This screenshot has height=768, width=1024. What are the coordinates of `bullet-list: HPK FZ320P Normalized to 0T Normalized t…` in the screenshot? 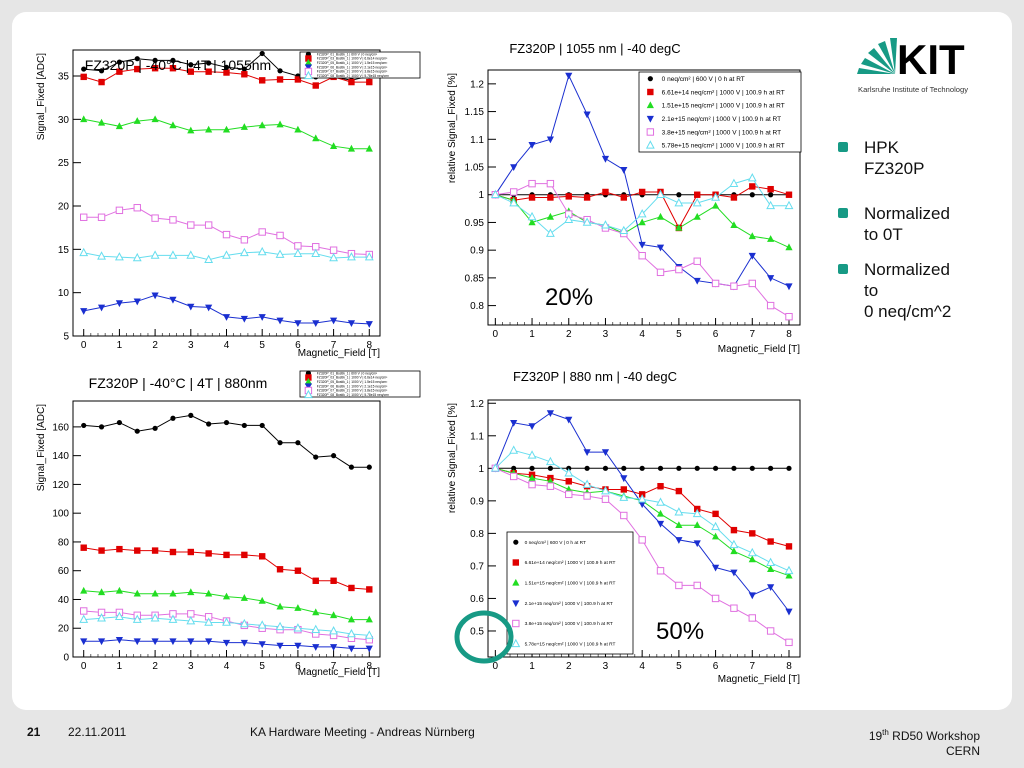 It's located at (928, 236).